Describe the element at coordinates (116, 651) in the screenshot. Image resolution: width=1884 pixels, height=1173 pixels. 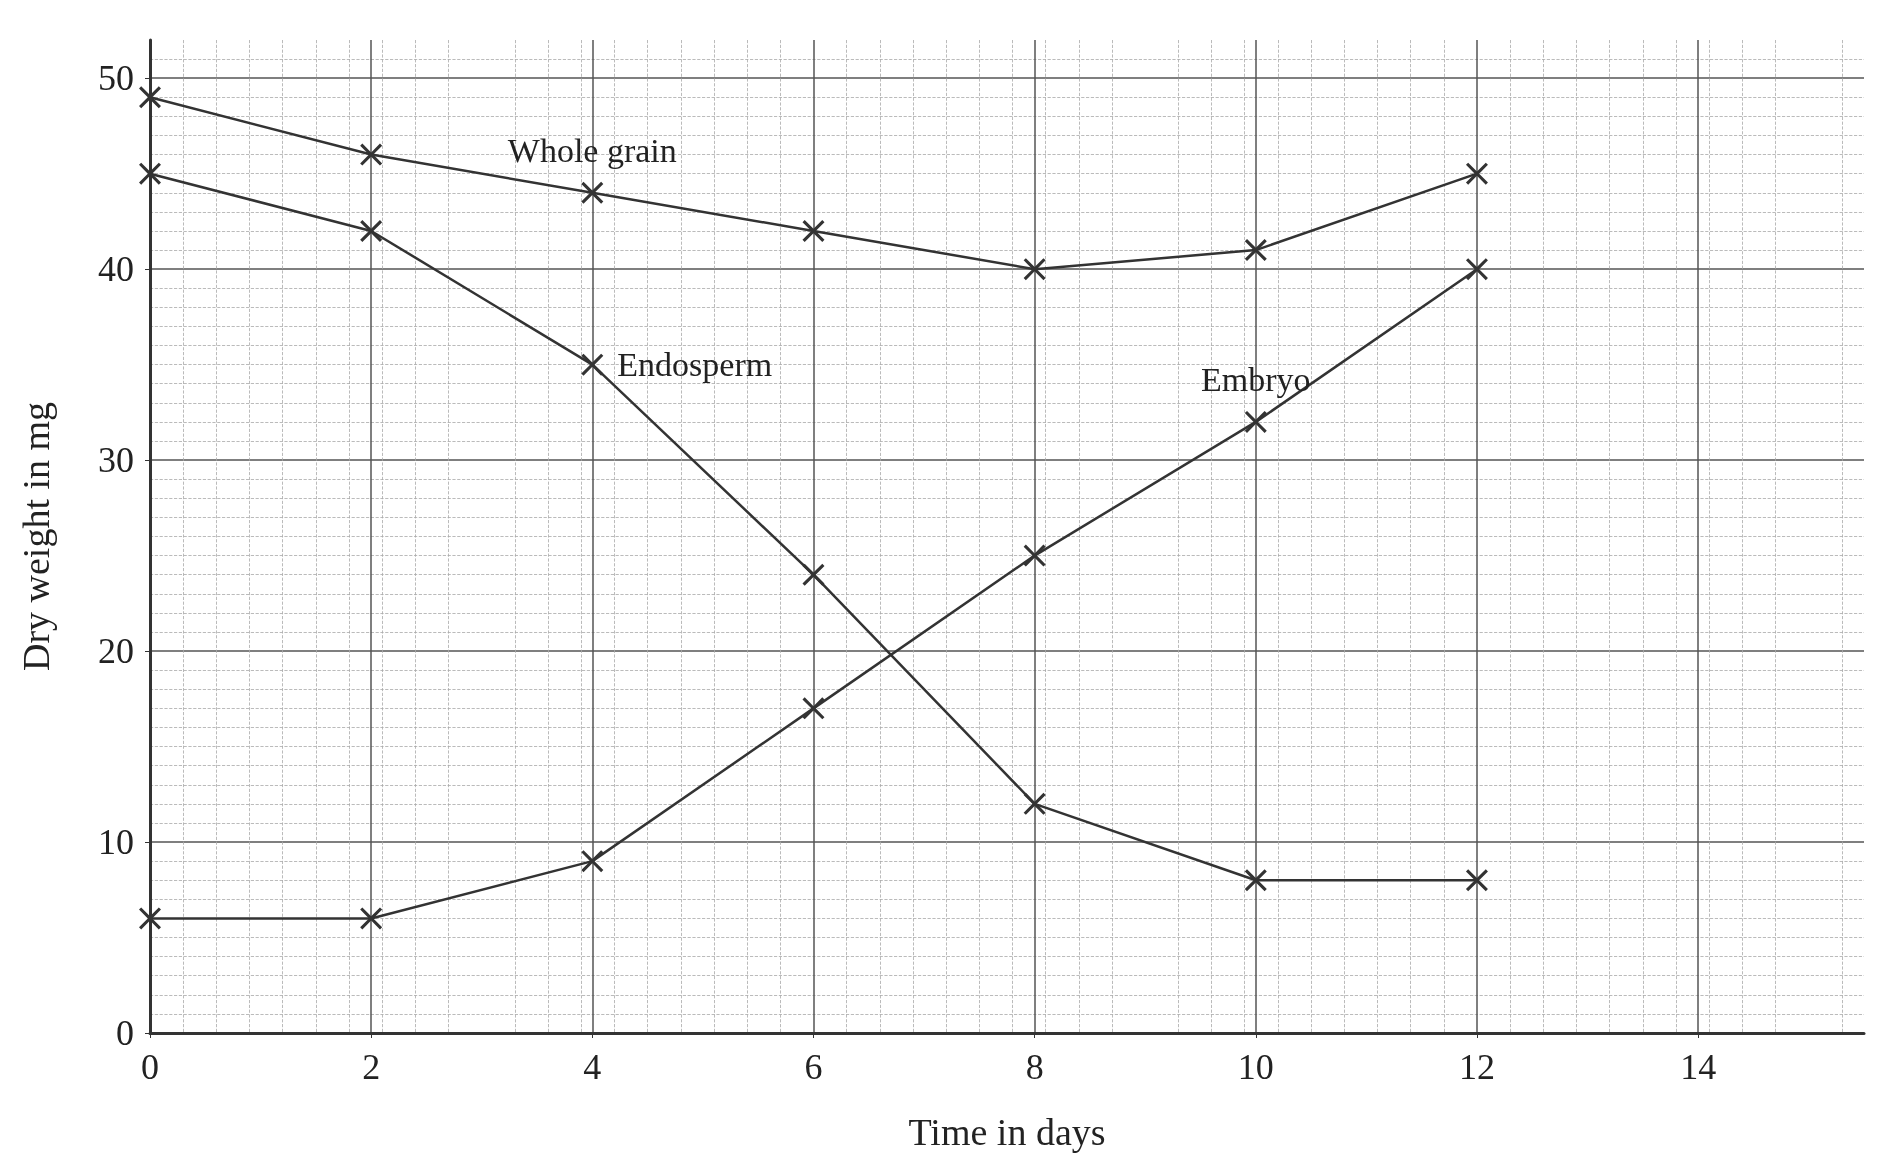
I see `y-tick-label: 20` at that location.